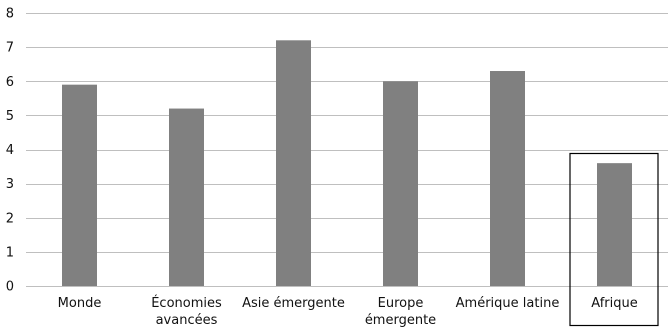  What do you see at coordinates (187, 320) in the screenshot?
I see `x-category-label-line: avancées` at bounding box center [187, 320].